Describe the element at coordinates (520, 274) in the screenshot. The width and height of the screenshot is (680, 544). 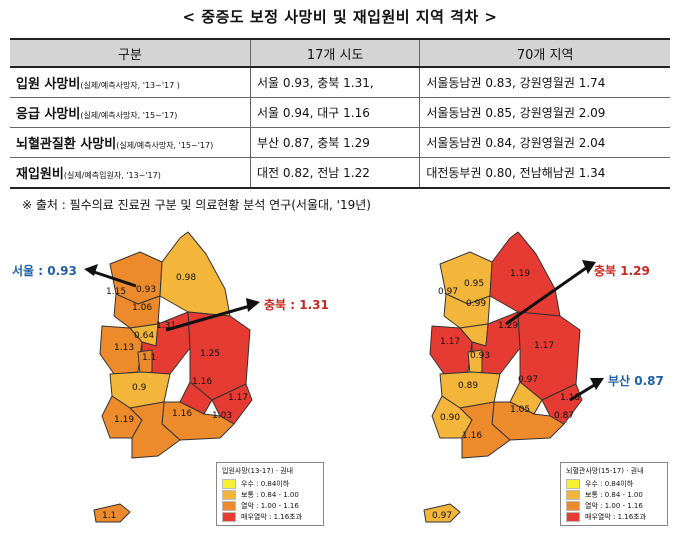
I see `map-label: 1.19` at that location.